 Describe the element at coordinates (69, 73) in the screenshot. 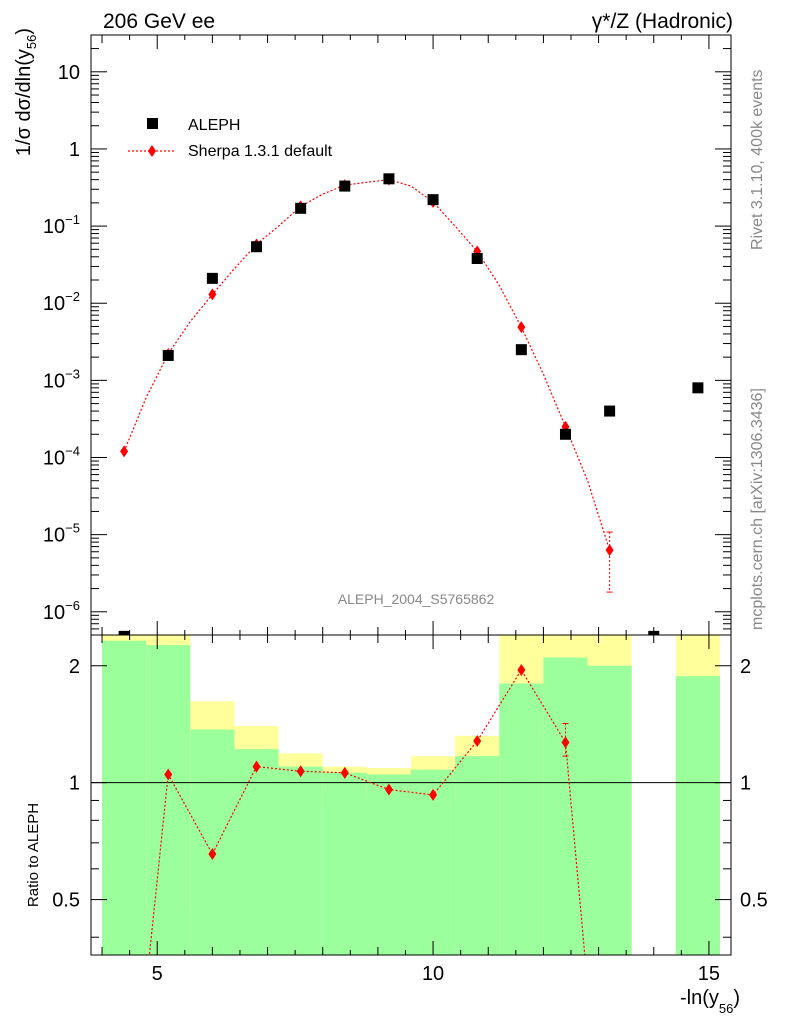

I see `y-tick-label-main-7: 10` at that location.